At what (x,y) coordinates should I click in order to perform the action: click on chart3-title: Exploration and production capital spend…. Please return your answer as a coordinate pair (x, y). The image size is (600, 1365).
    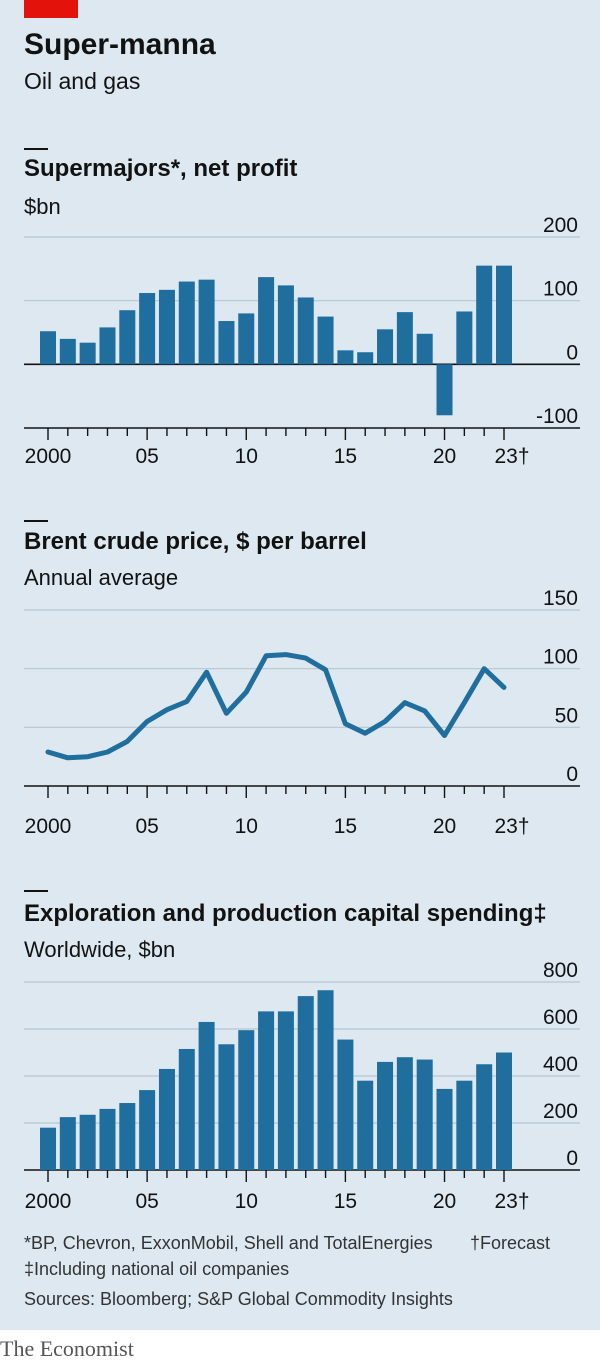
    Looking at the image, I should click on (285, 913).